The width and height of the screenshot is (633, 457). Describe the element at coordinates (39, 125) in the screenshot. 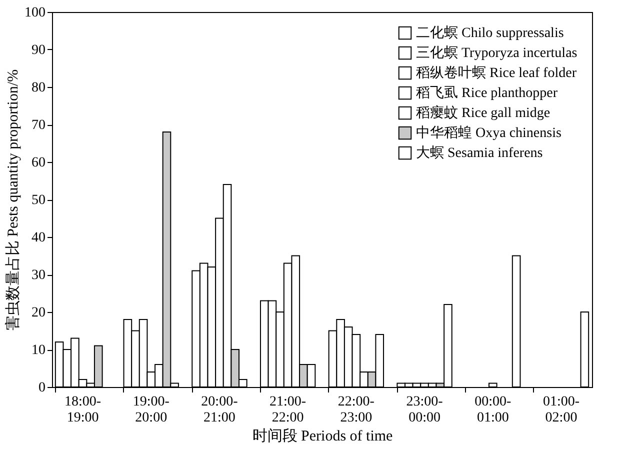

I see `y-tick-label: 70` at that location.